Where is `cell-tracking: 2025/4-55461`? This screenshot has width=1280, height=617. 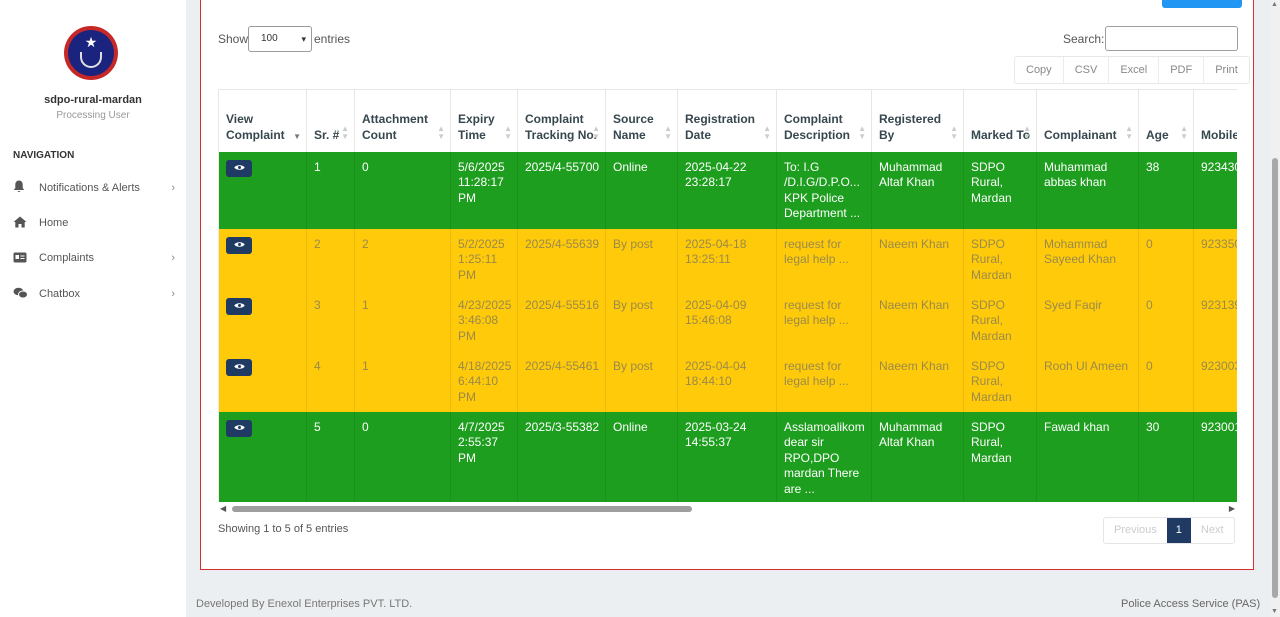
cell-tracking: 2025/4-55461 is located at coordinates (561, 381).